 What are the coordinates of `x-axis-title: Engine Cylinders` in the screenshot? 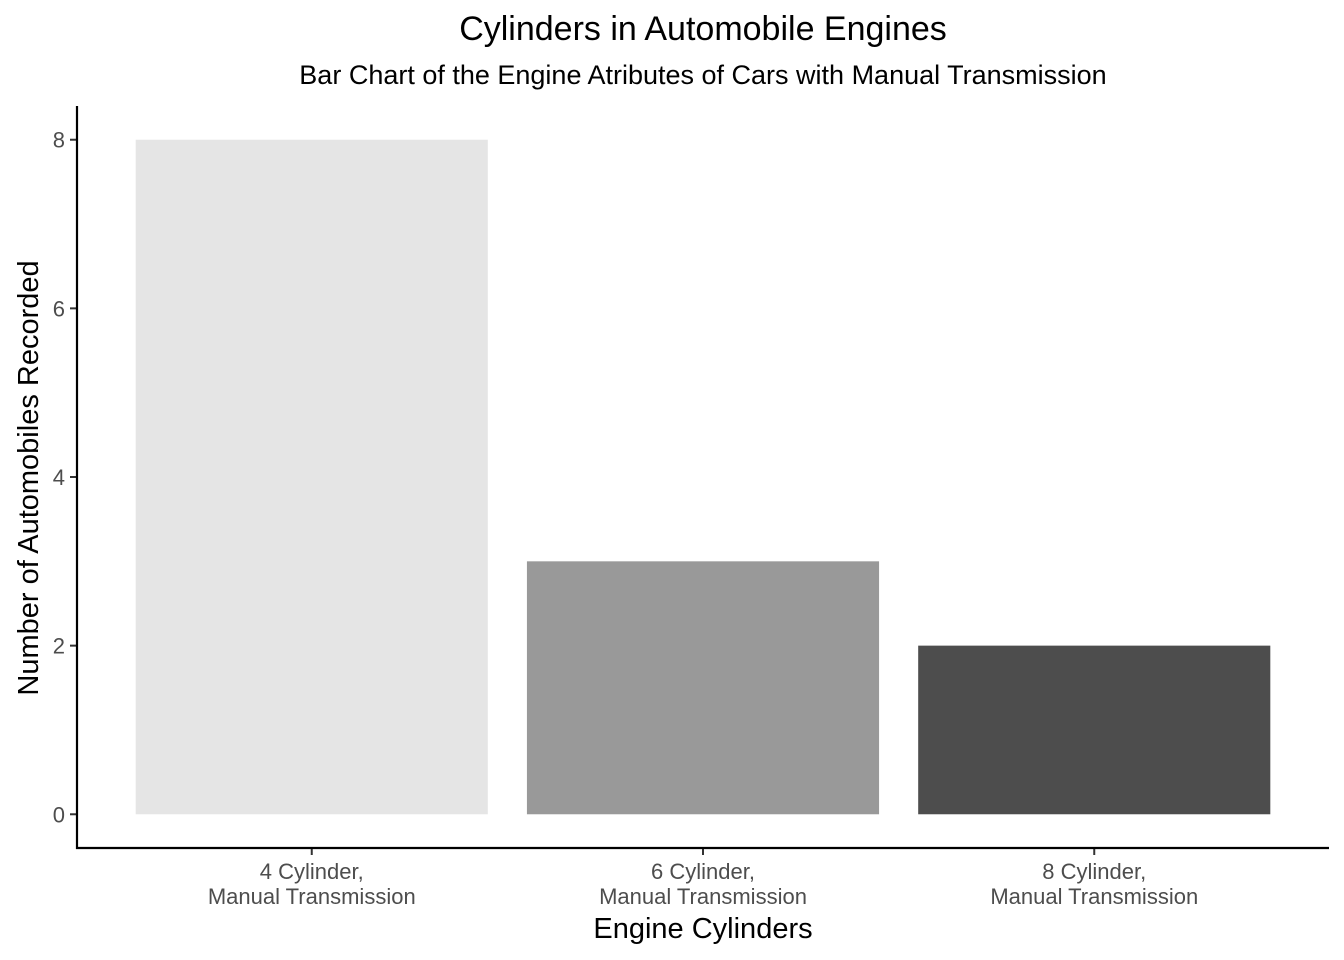 It's located at (702, 929).